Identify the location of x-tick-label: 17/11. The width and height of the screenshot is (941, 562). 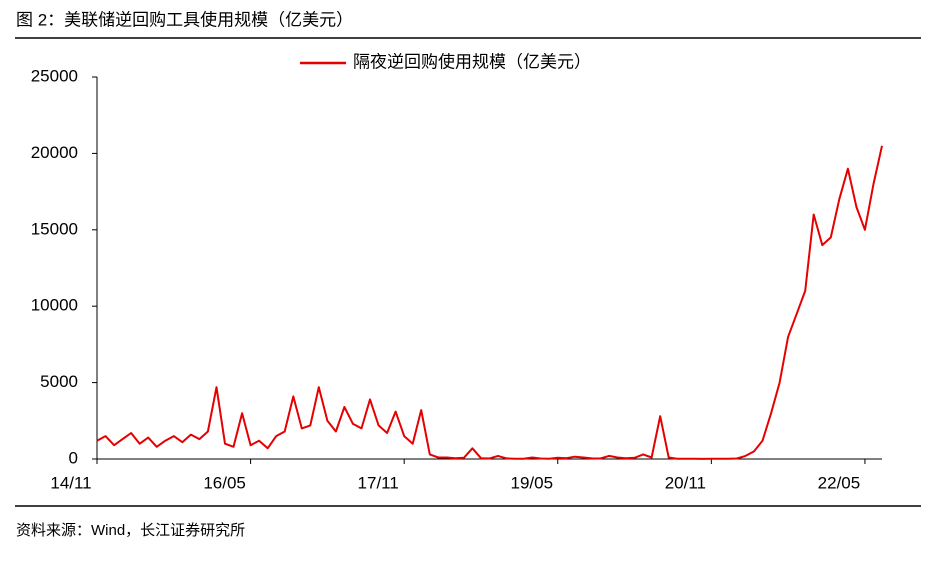
(378, 482).